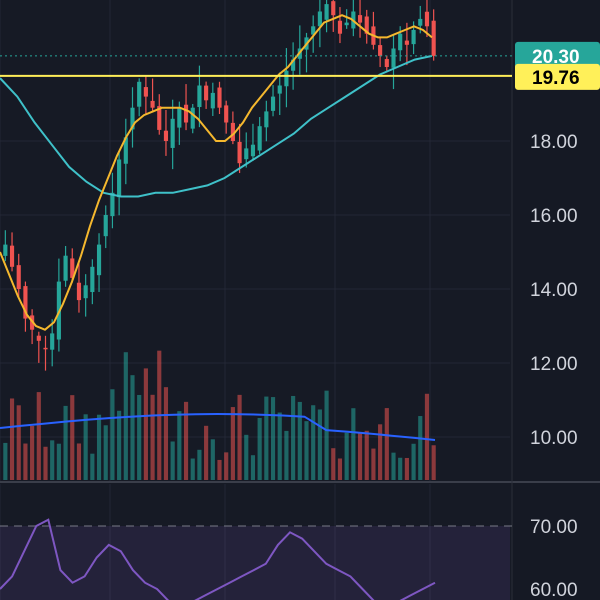 The height and width of the screenshot is (600, 600). I want to click on price-tick-label: 18.00, so click(554, 142).